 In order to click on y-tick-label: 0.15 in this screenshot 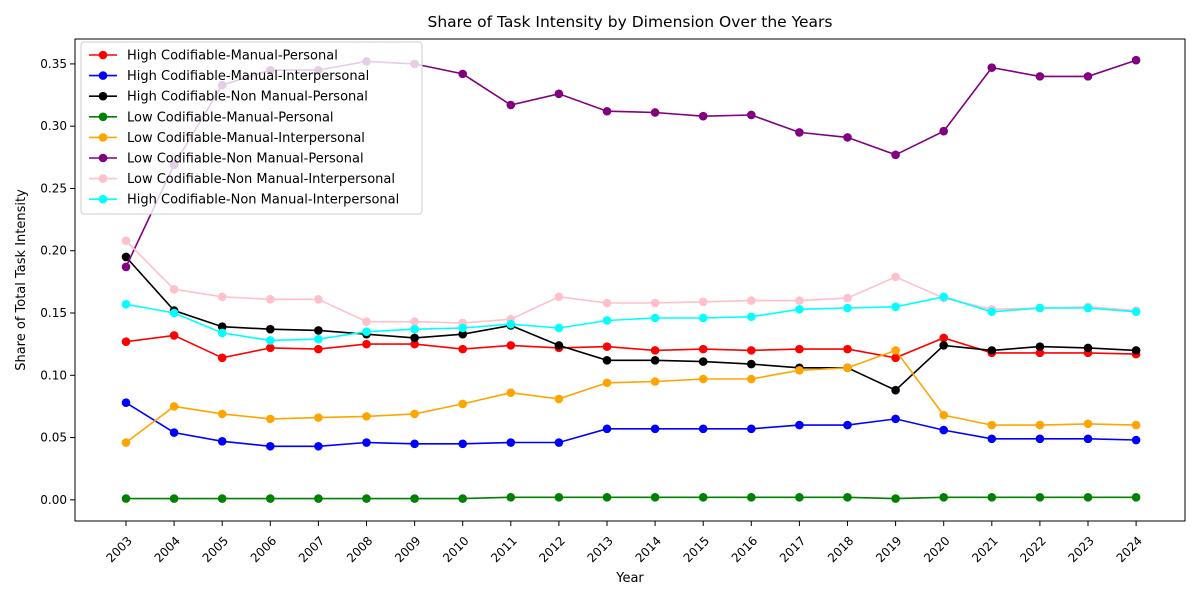, I will do `click(53, 313)`.